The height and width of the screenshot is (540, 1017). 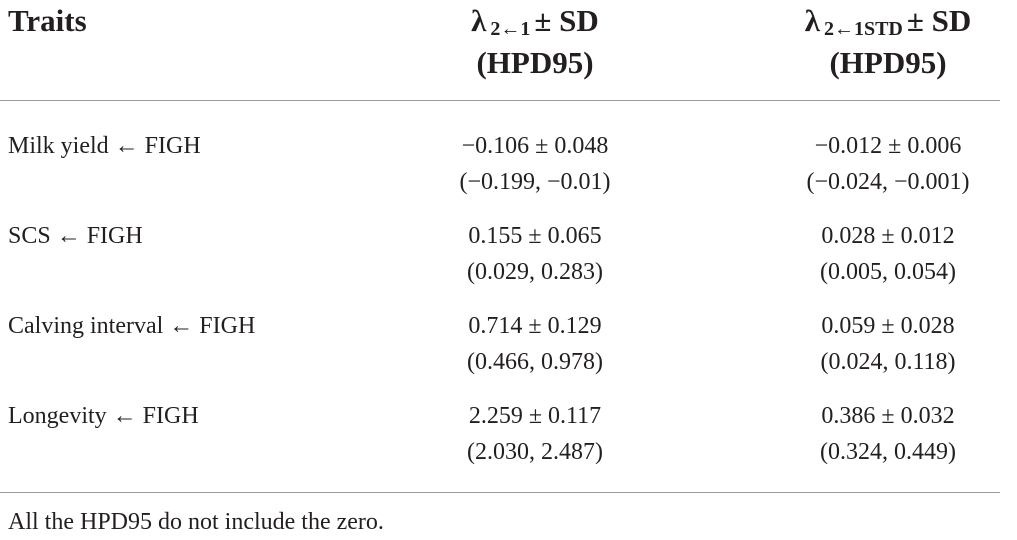 I want to click on estimate: 0.028 ± 0.012, so click(x=888, y=236).